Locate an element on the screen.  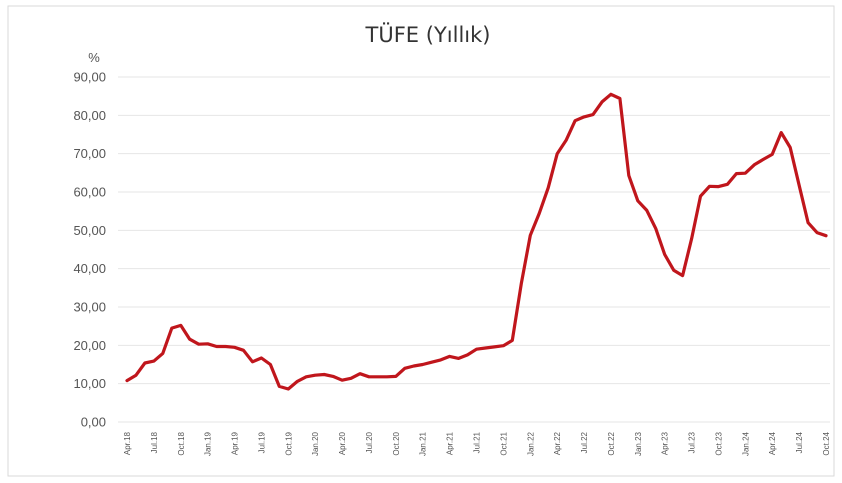
y-tick-label: 50,00 is located at coordinates (89, 230).